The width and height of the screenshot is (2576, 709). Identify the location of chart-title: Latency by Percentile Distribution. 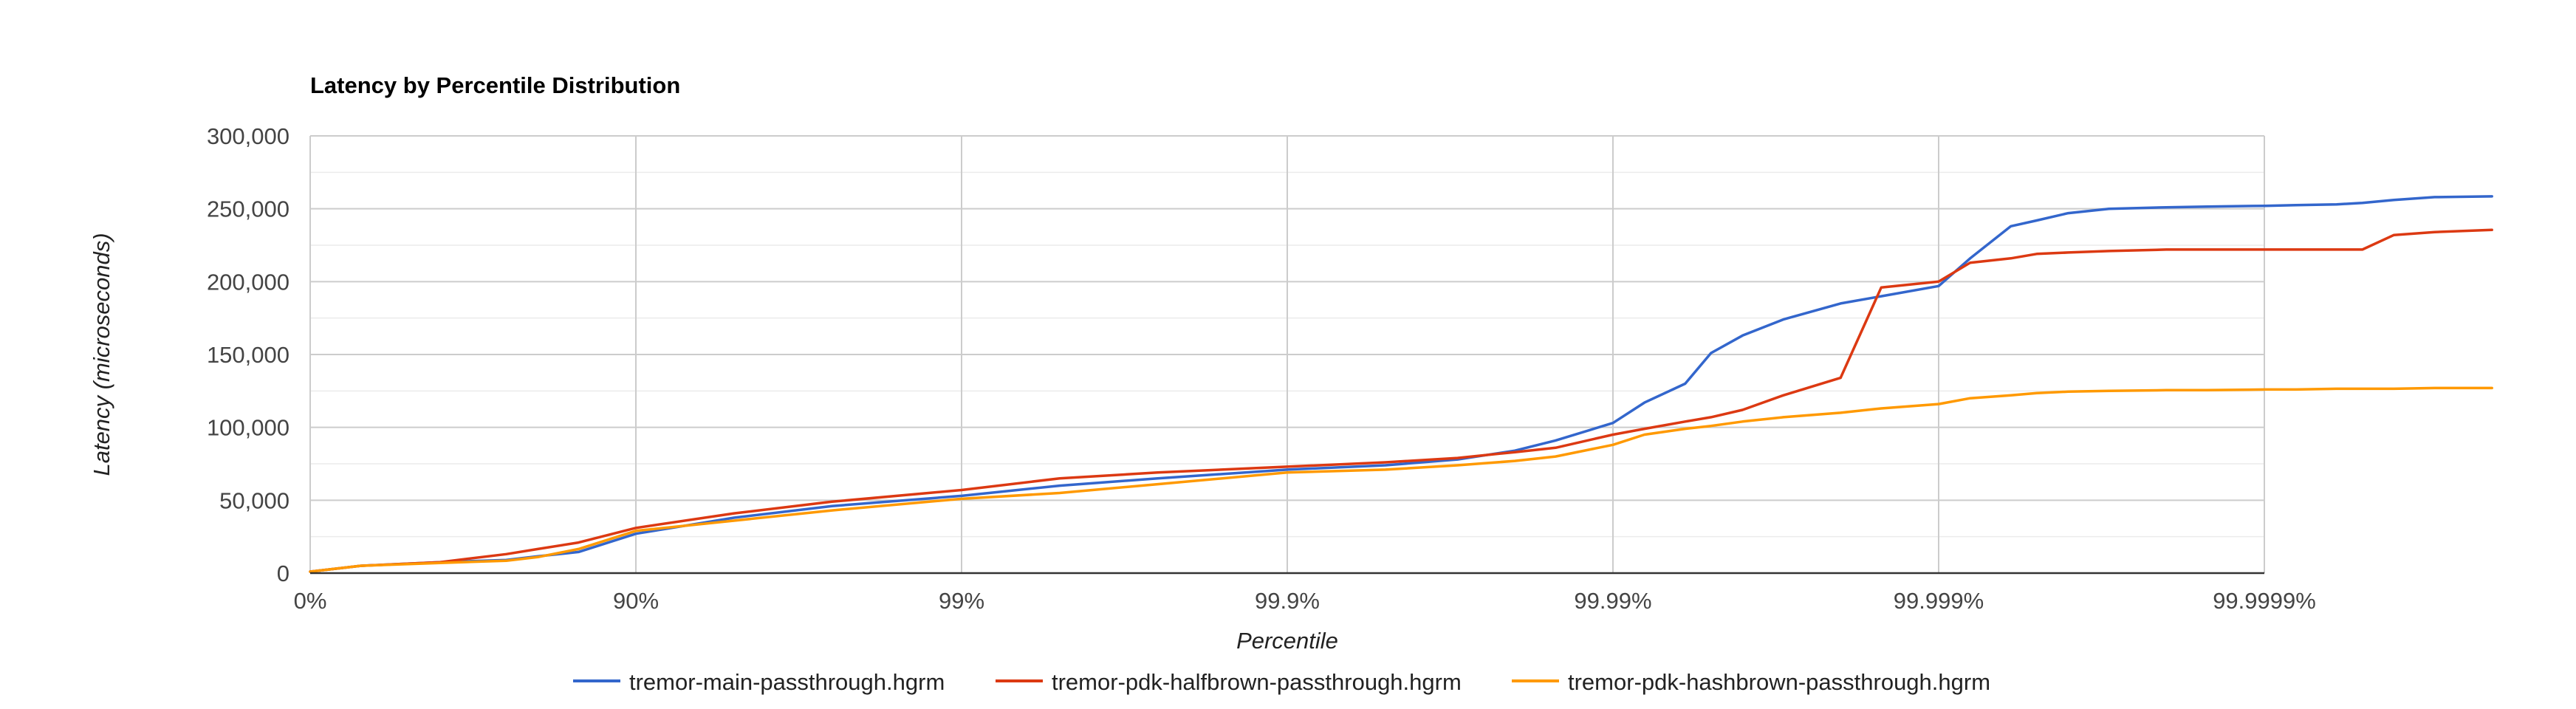
(495, 85).